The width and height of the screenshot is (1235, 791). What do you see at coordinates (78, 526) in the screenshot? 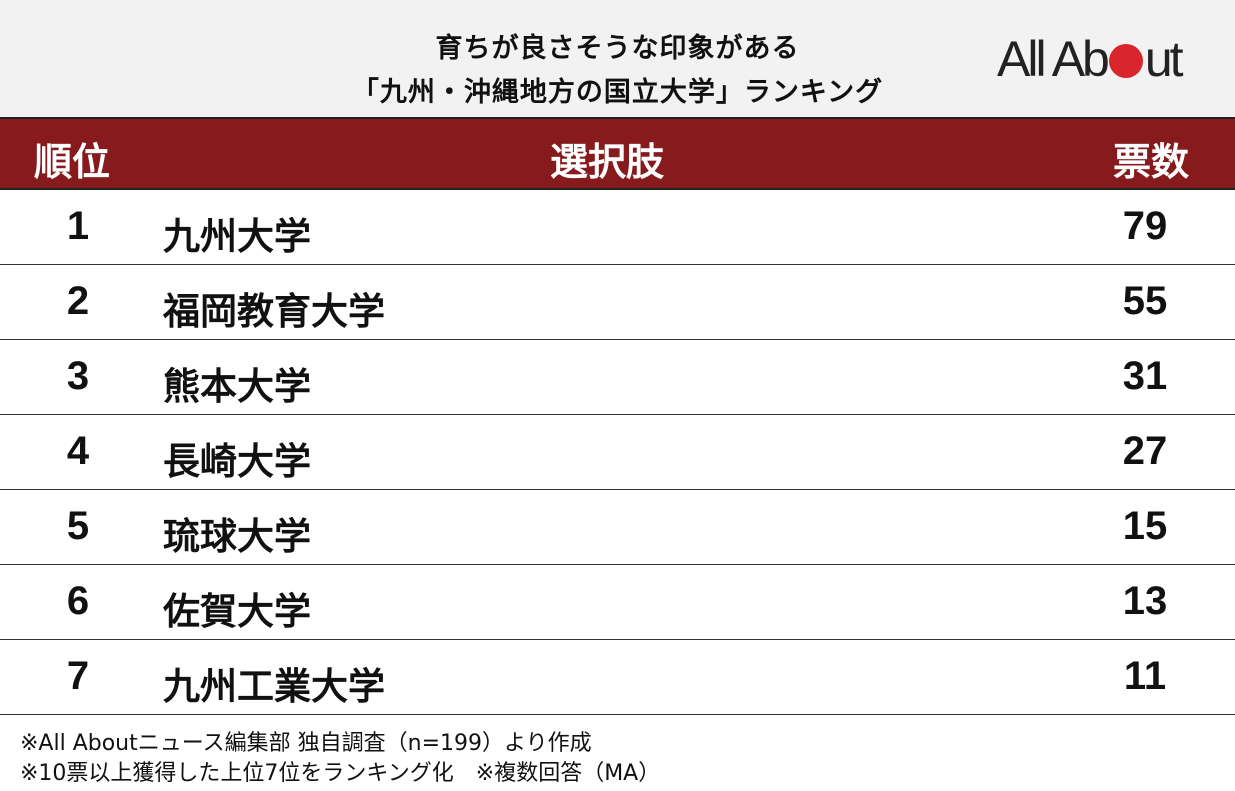
I see `rank-cell: 5` at bounding box center [78, 526].